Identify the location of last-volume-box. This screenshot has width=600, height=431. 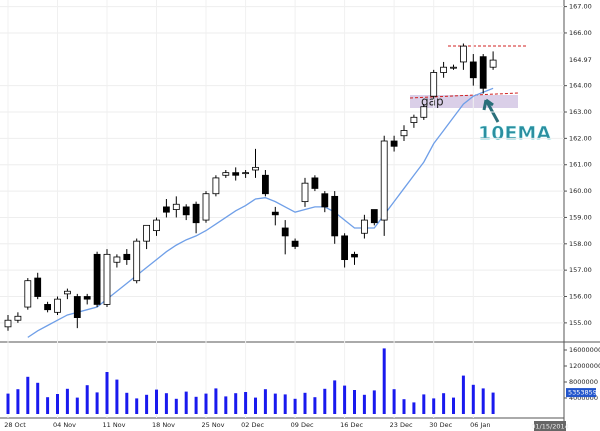
(581, 393).